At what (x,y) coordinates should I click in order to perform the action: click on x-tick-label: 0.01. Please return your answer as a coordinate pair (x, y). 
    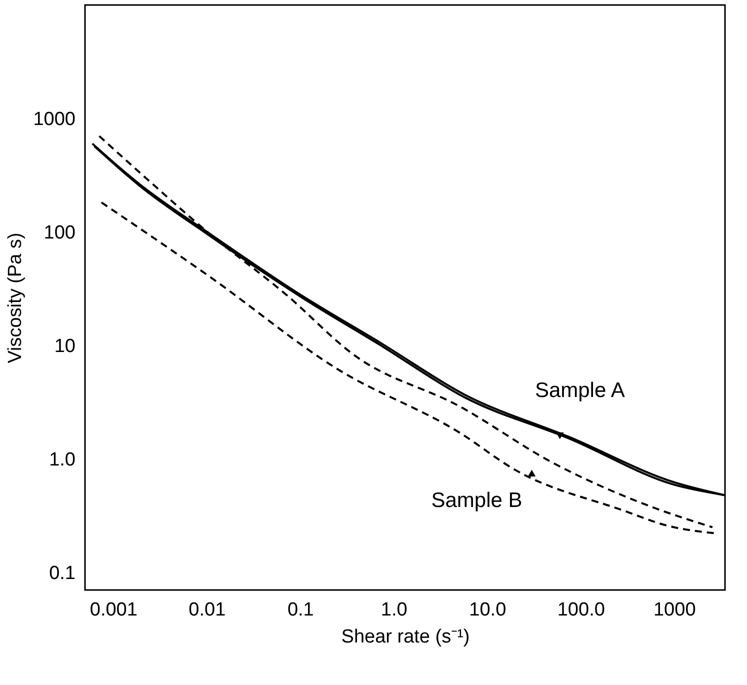
    Looking at the image, I should click on (207, 610).